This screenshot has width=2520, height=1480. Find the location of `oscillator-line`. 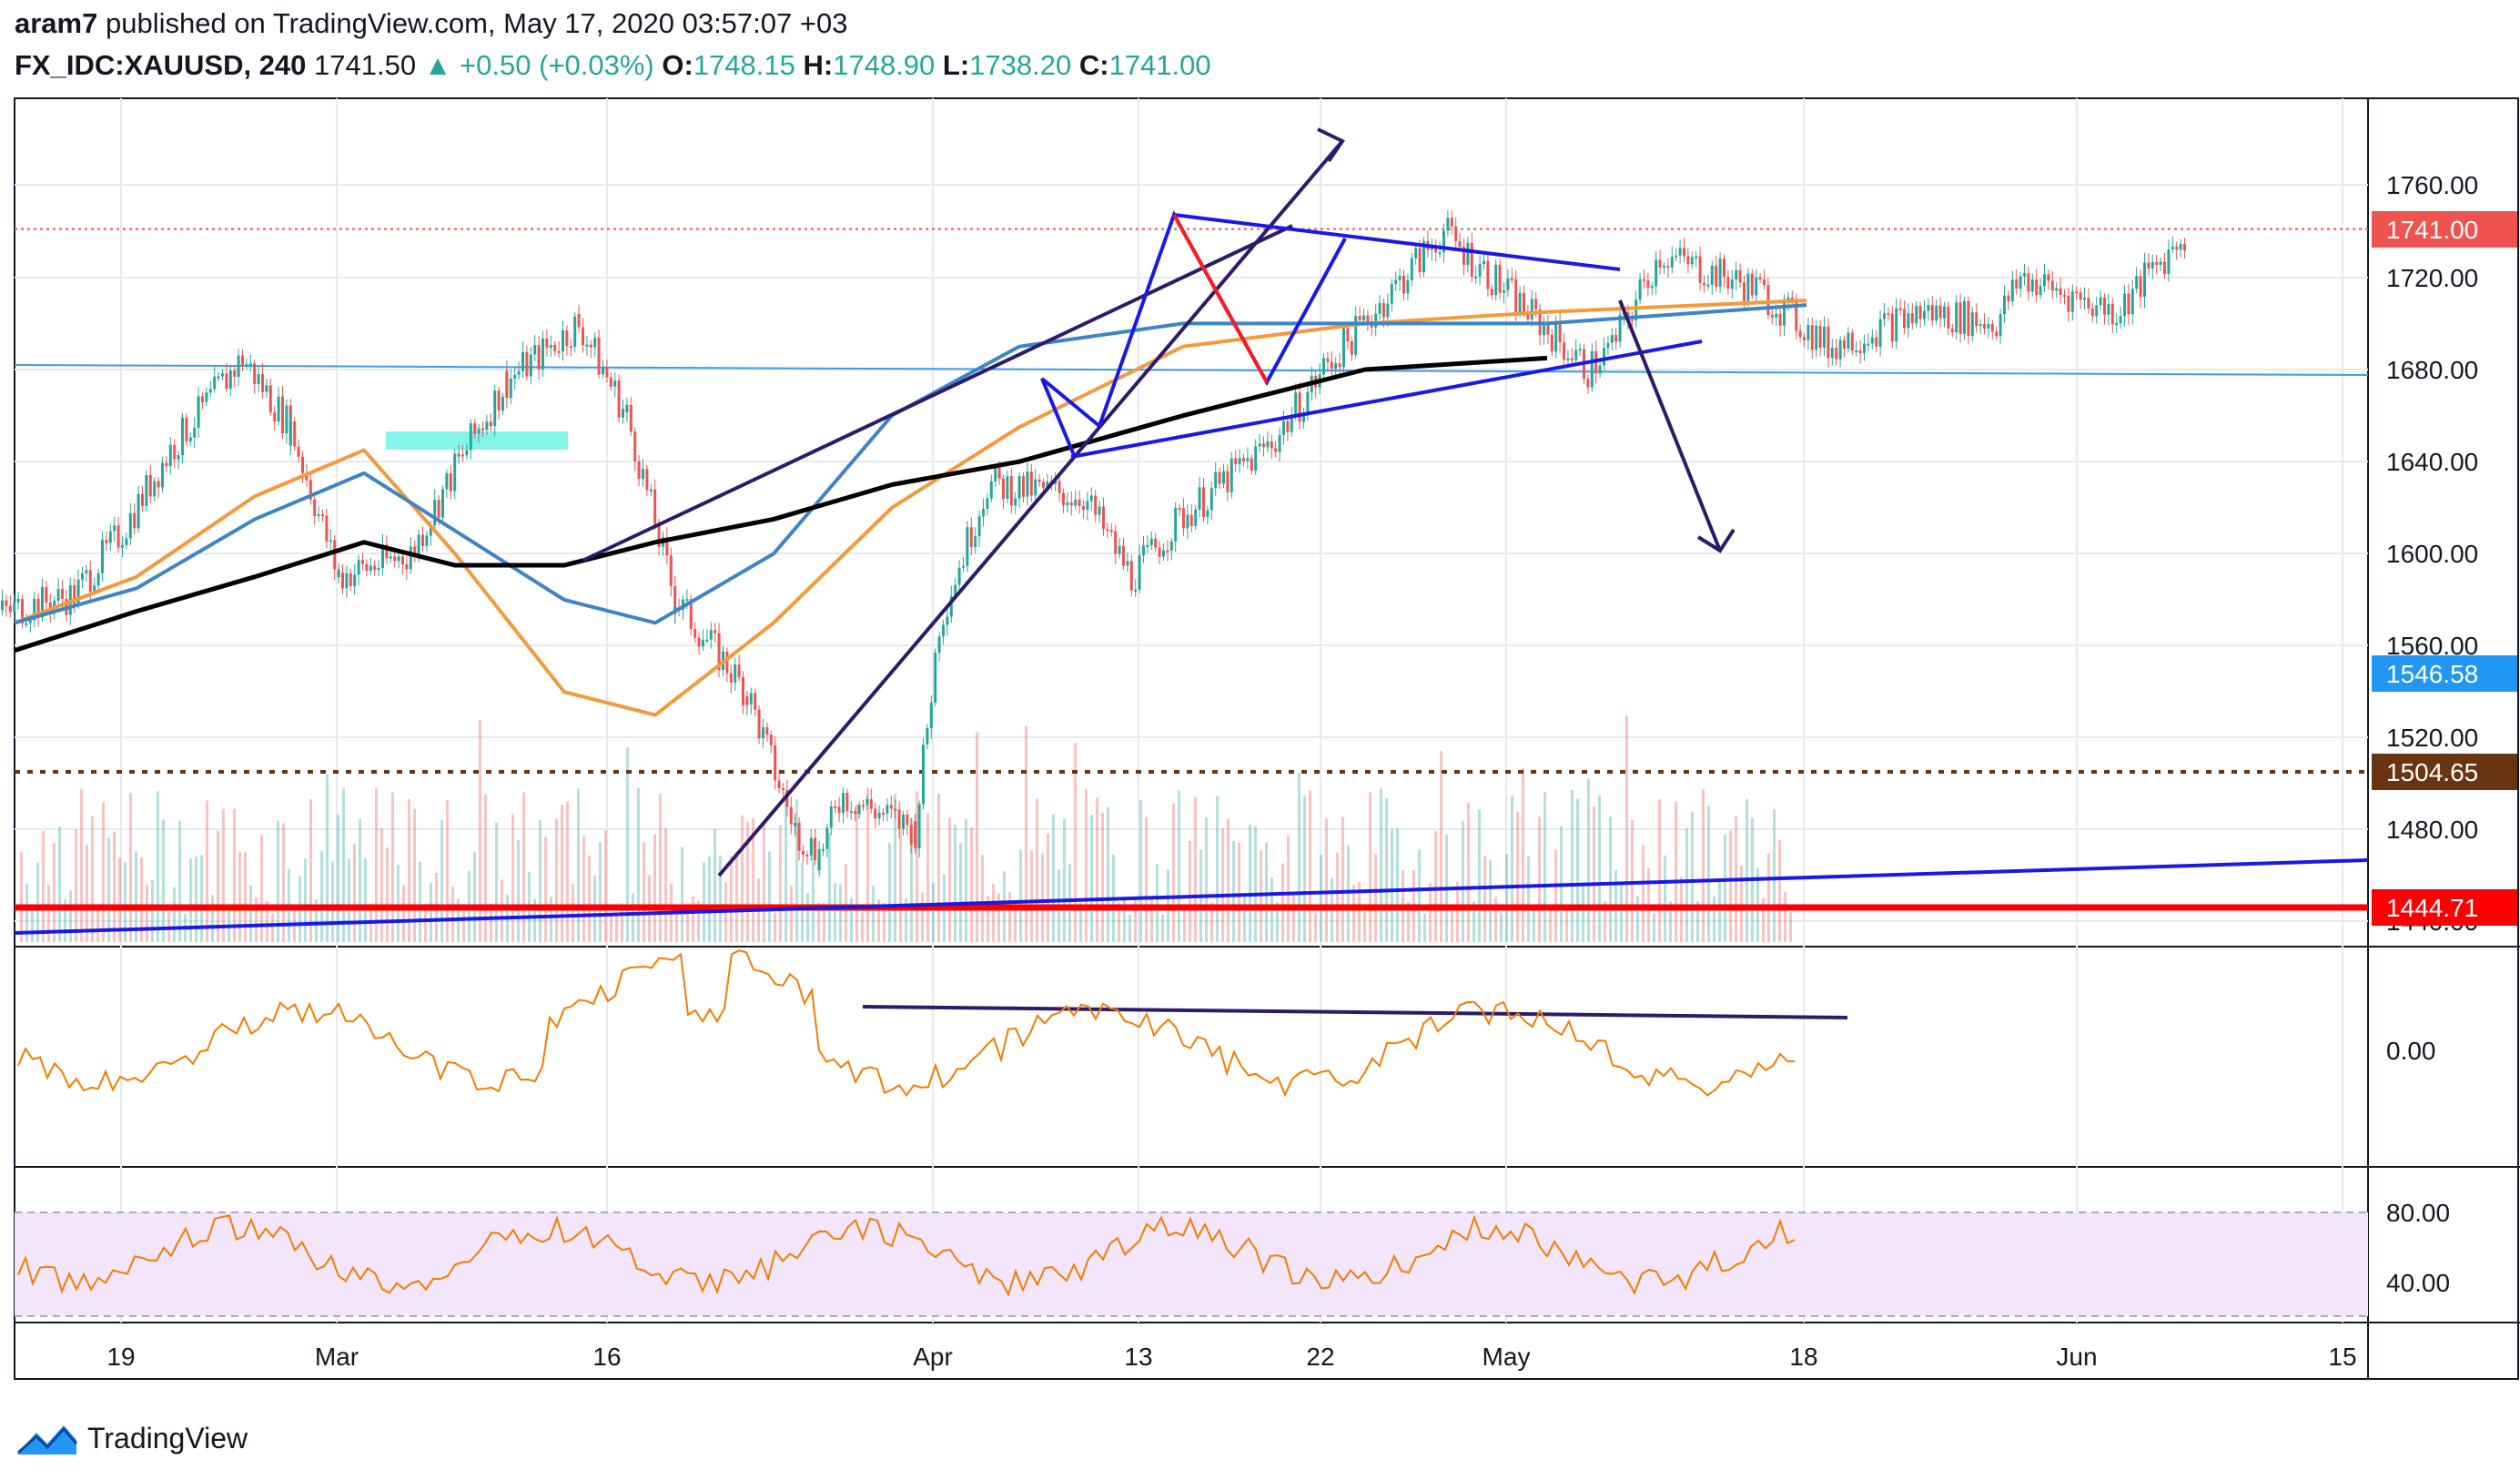

oscillator-line is located at coordinates (907, 1023).